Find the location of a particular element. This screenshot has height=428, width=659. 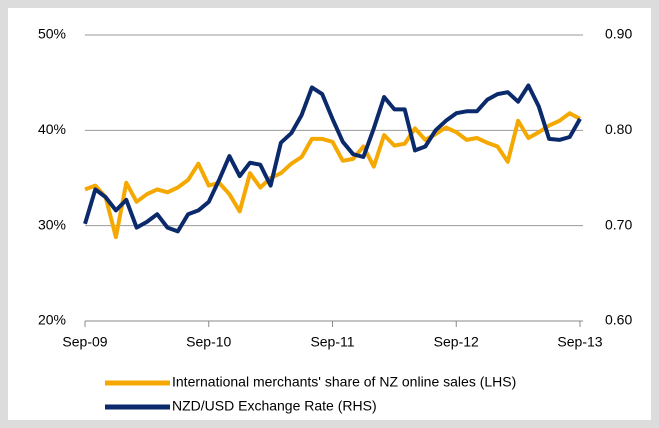

y-tick-label: 30% is located at coordinates (52, 224).